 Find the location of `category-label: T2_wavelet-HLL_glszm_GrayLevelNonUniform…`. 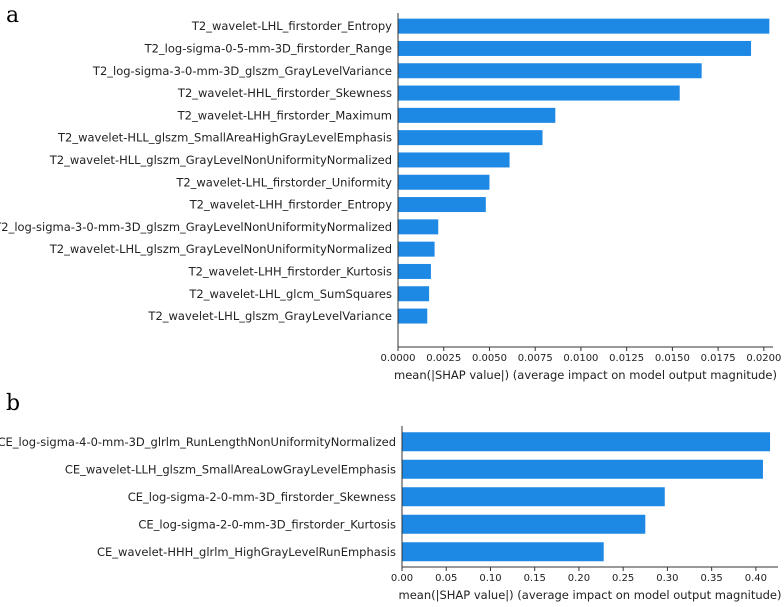

category-label: T2_wavelet-HLL_glszm_GrayLevelNonUniform… is located at coordinates (220, 160).